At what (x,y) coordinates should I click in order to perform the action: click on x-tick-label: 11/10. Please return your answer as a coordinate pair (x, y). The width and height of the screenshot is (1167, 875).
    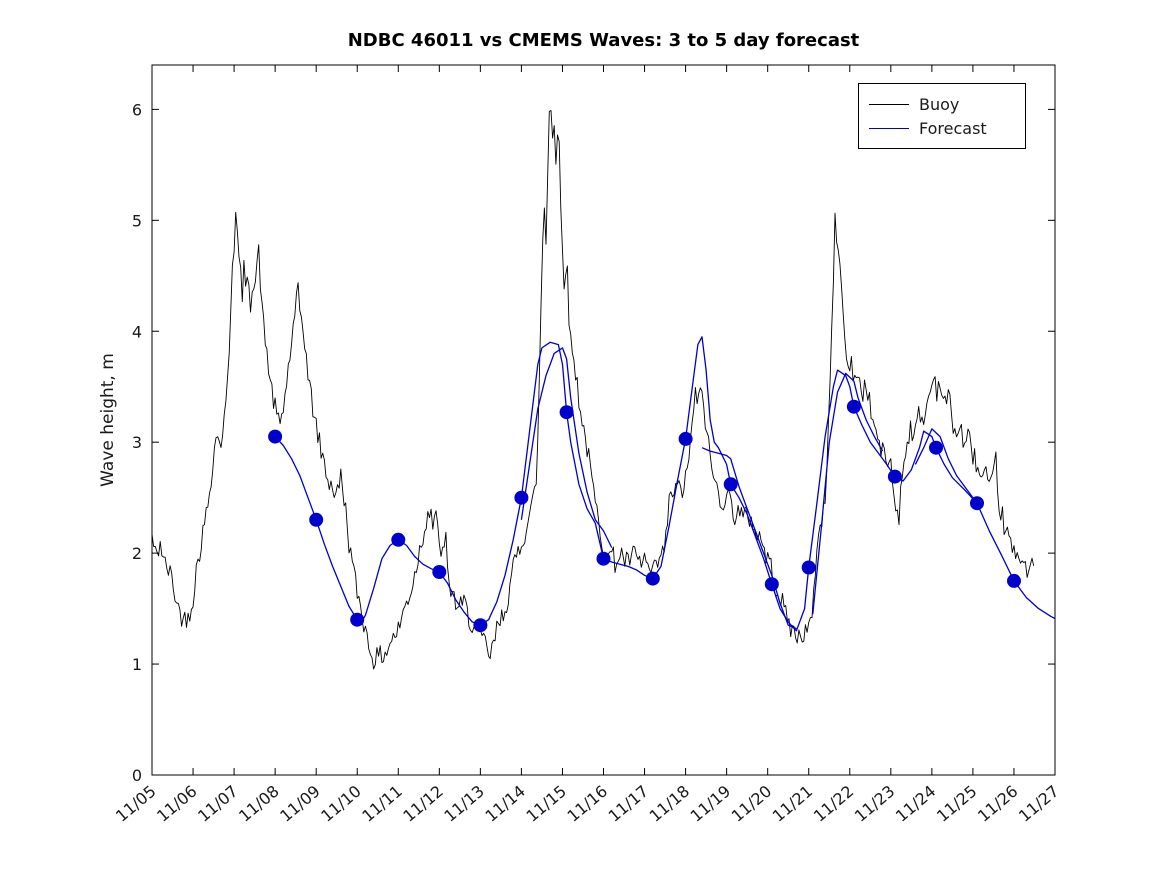
    Looking at the image, I should click on (341, 804).